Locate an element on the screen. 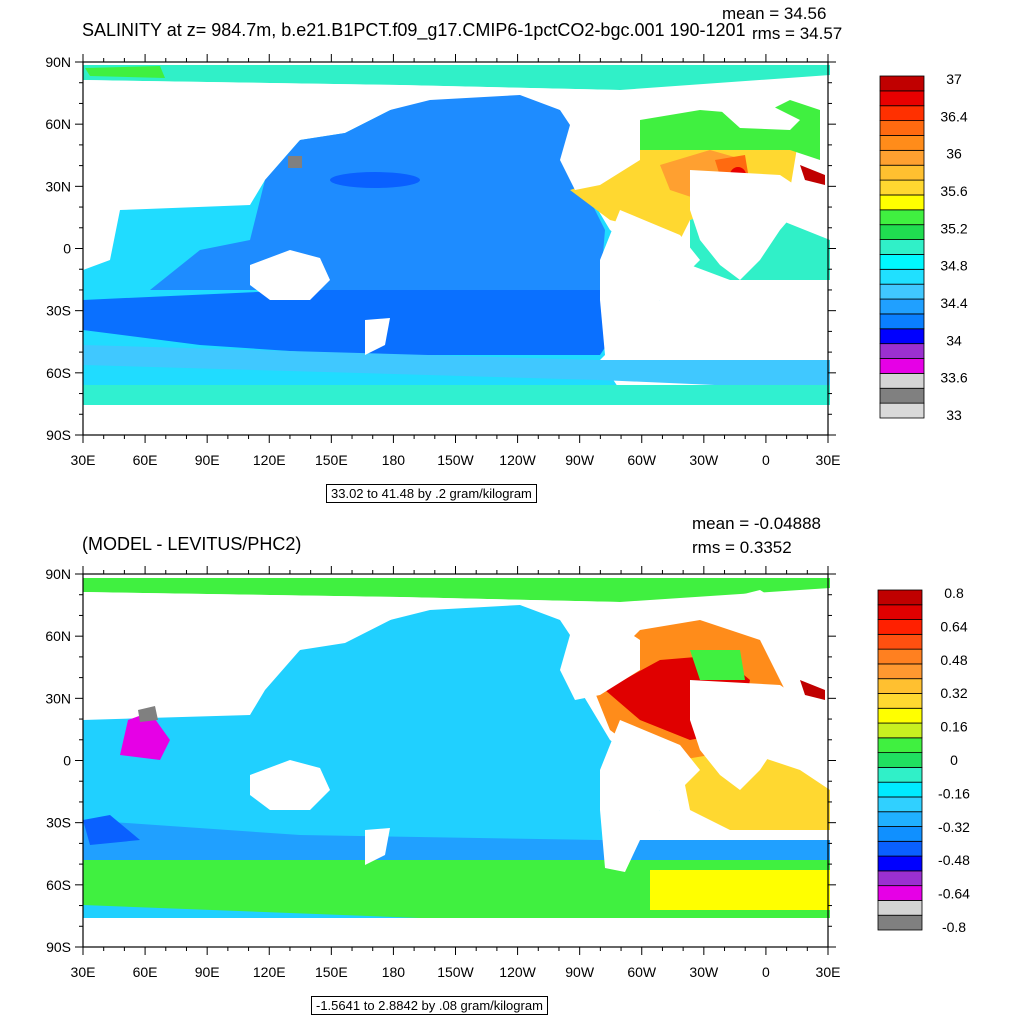 The height and width of the screenshot is (1024, 1024). top-lon-label: 60E is located at coordinates (145, 460).